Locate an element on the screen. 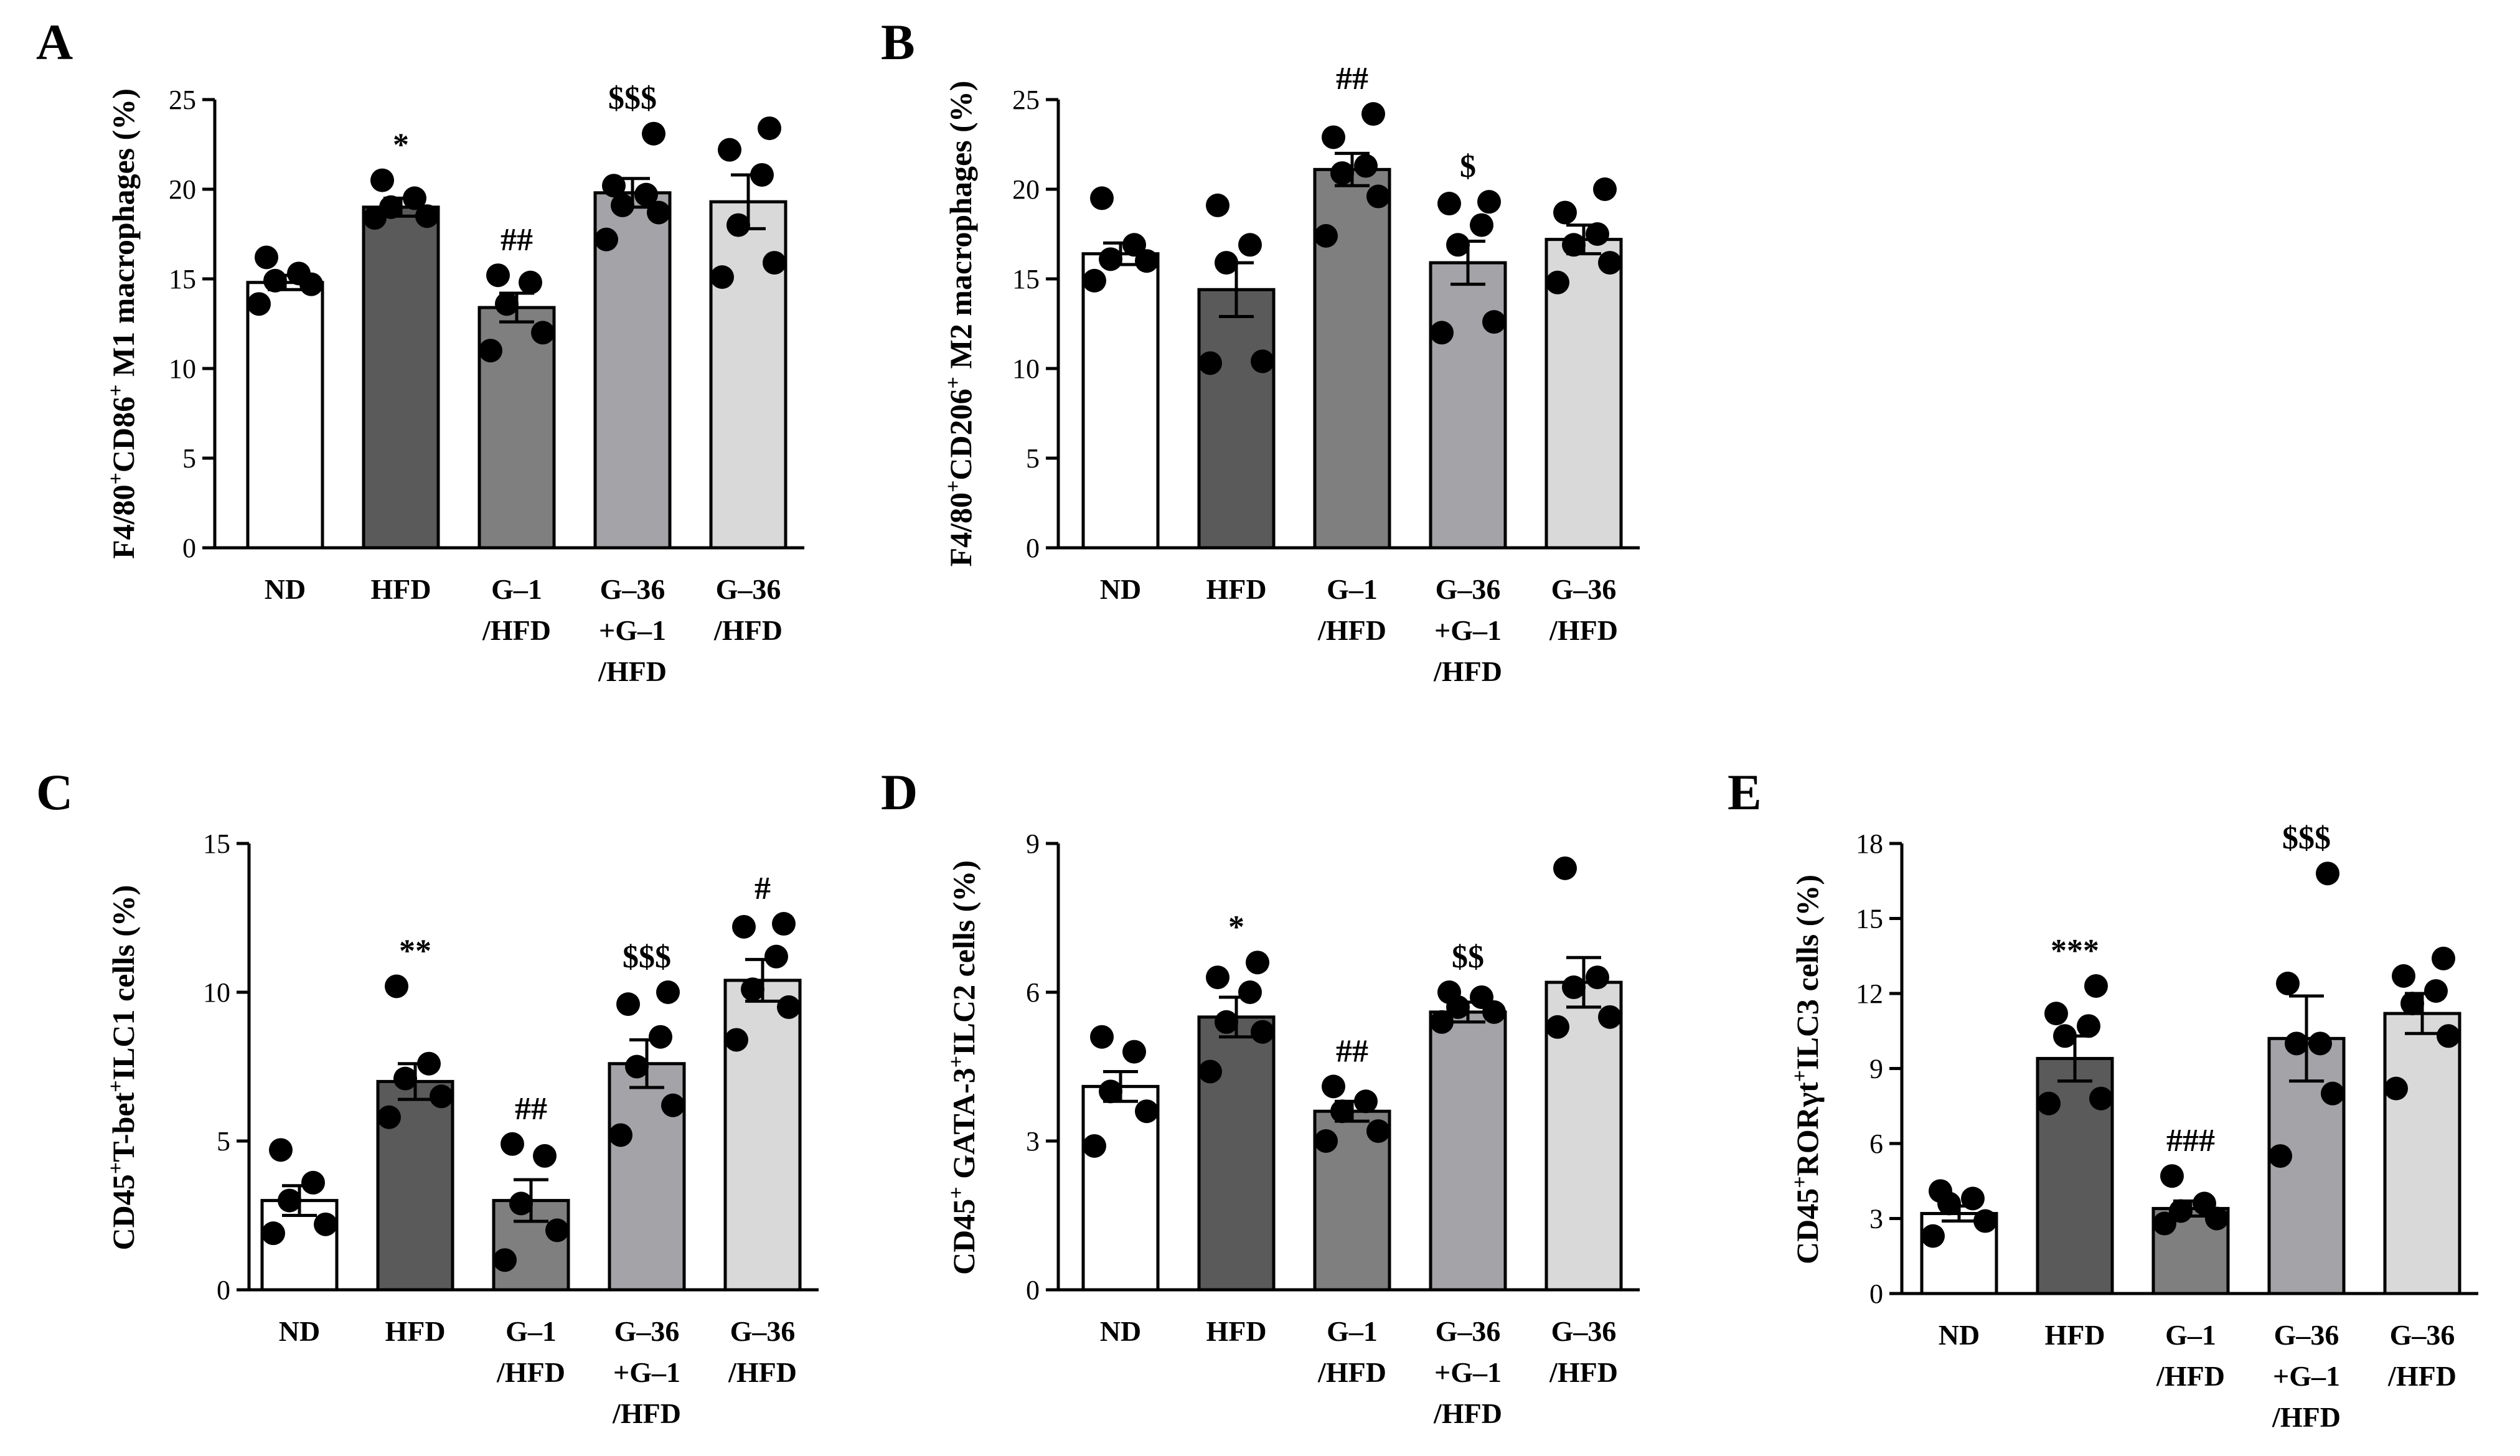  panel-label: D is located at coordinates (899, 792).